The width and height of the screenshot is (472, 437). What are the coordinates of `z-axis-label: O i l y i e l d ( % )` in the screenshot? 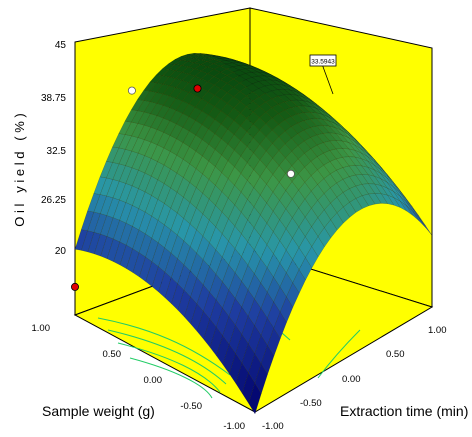 It's located at (19, 169).